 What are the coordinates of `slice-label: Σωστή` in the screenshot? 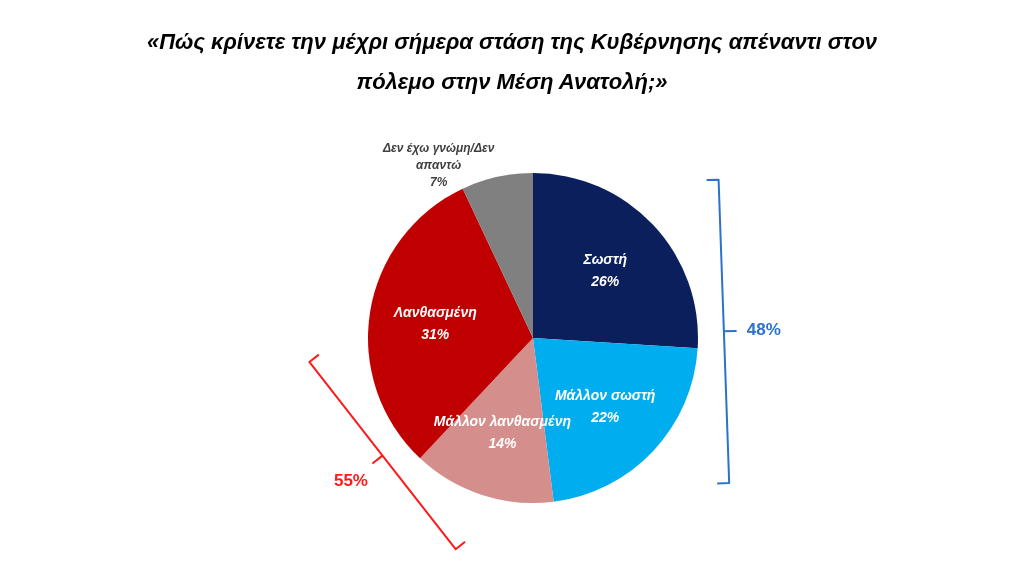 It's located at (604, 259).